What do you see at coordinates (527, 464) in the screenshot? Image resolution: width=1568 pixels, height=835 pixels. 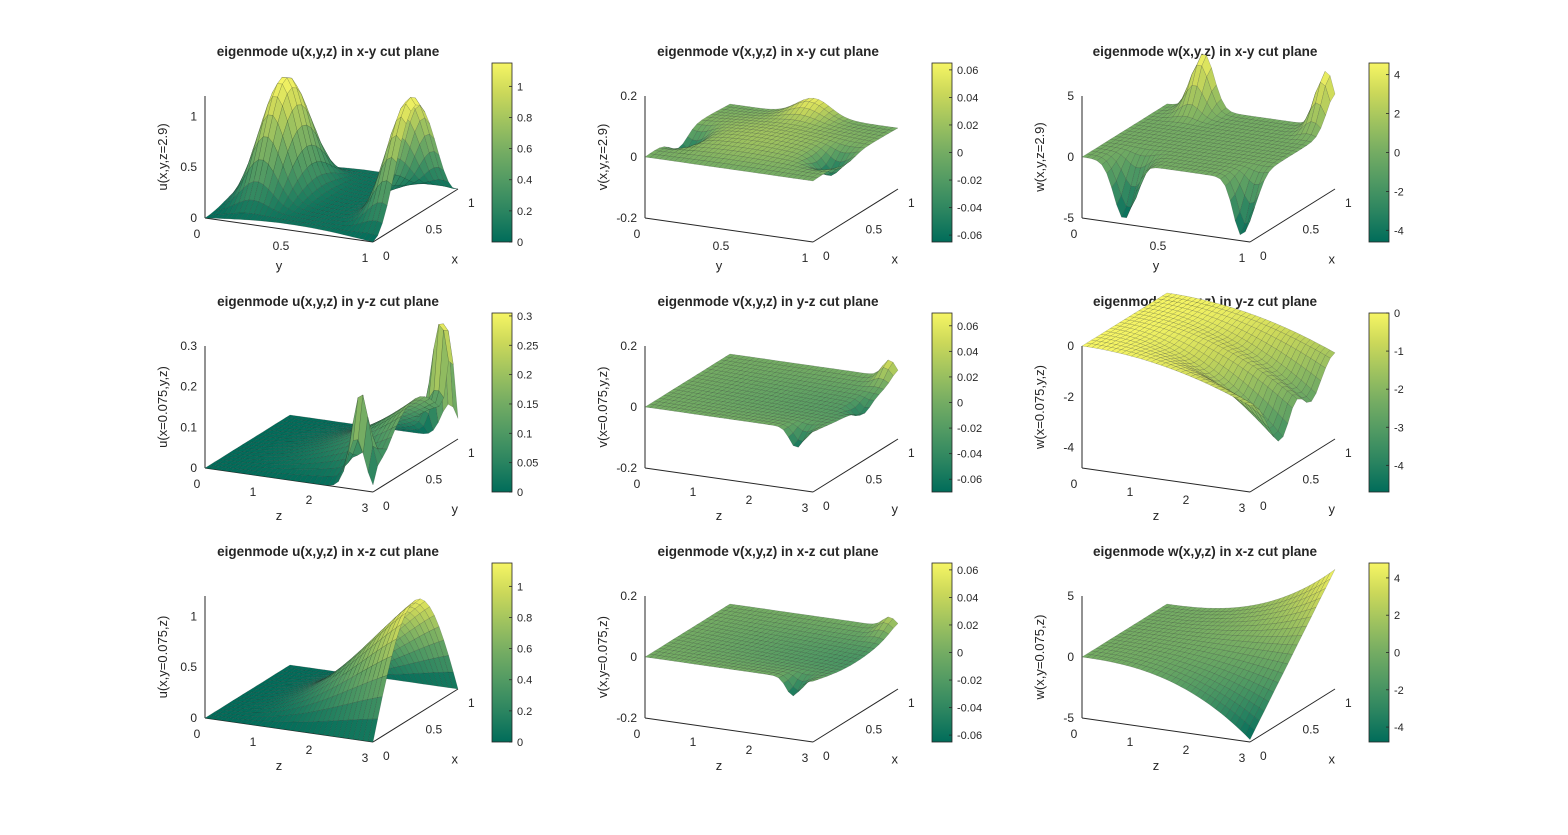 I see `colorbar-tick-label: 0.05` at bounding box center [527, 464].